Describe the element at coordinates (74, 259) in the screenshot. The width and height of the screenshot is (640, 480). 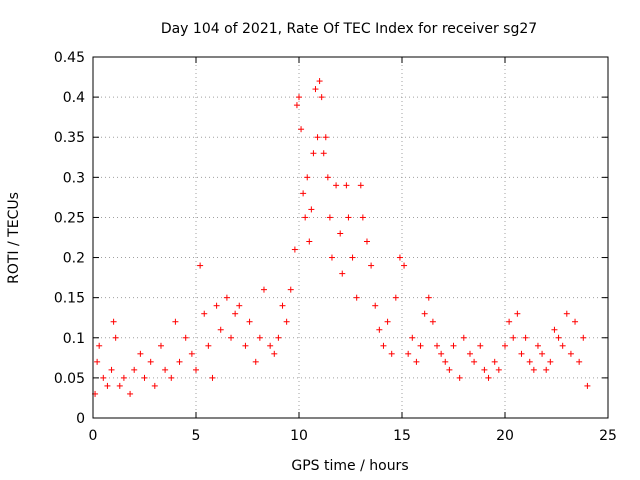
I see `y-tick-label: 0.2` at that location.